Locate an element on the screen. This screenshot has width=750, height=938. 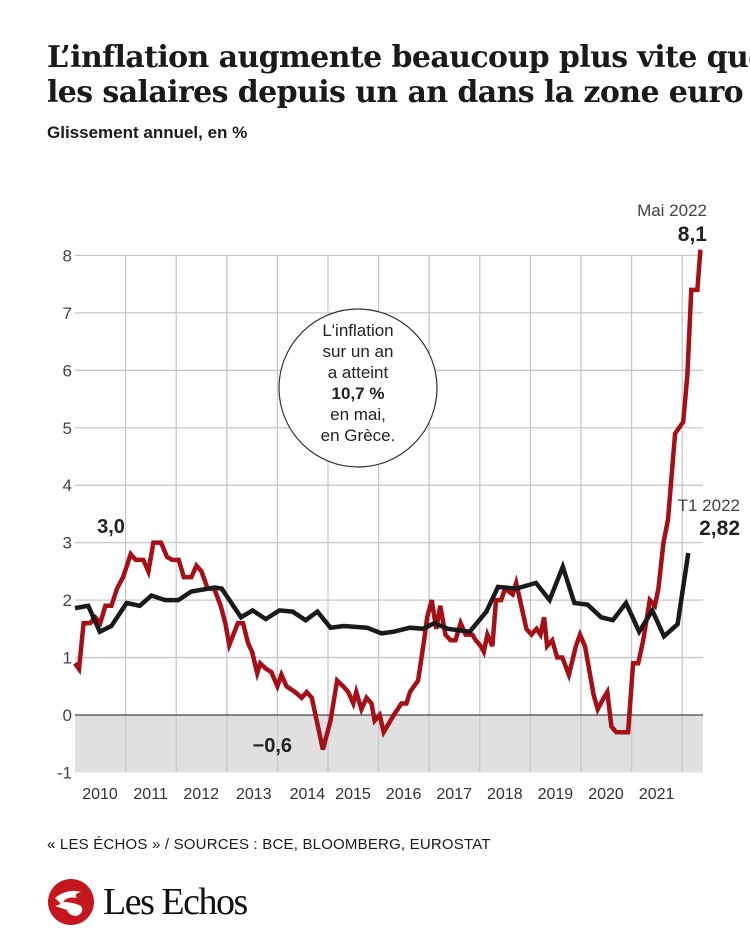
y-tick-label: 2 is located at coordinates (67, 600).